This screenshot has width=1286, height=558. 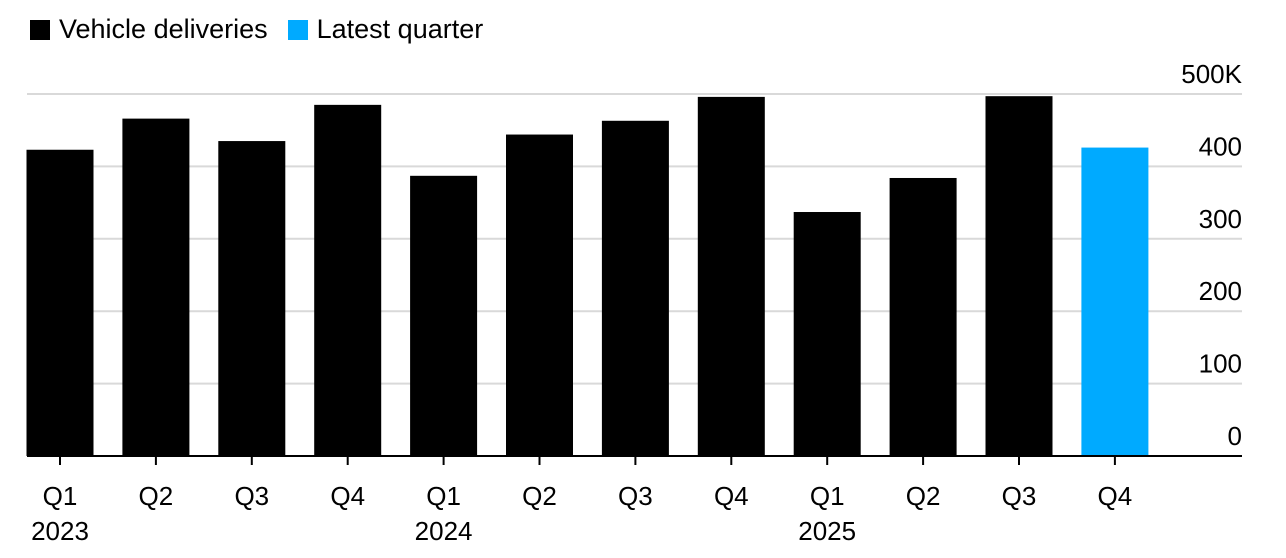 What do you see at coordinates (1211, 255) in the screenshot?
I see `y-tick-labels: 0 100 200 300 400 500K` at bounding box center [1211, 255].